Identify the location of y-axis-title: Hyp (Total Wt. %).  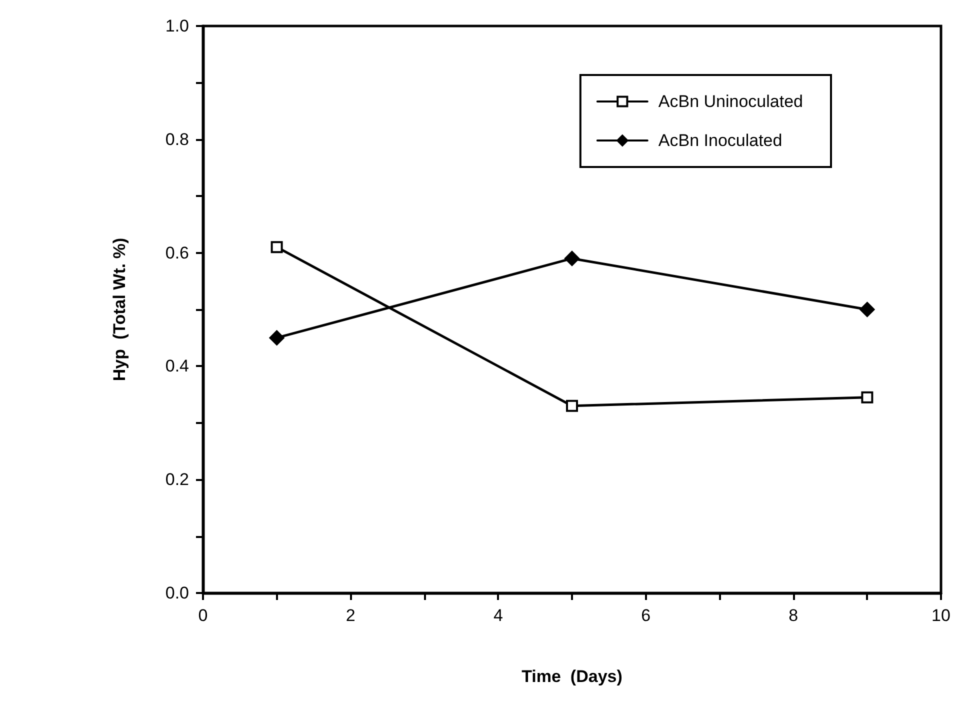
(119, 310).